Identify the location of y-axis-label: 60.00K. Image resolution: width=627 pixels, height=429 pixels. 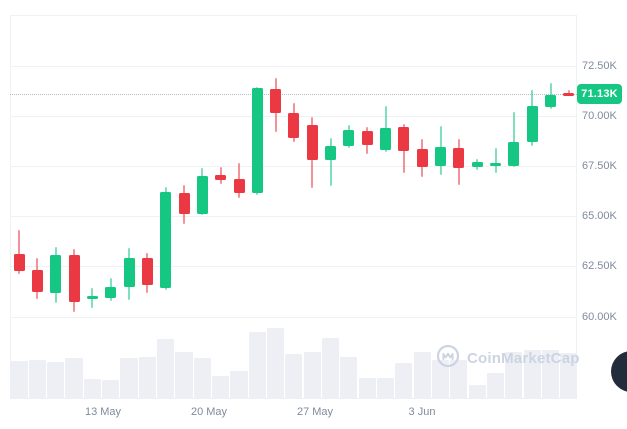
(599, 316).